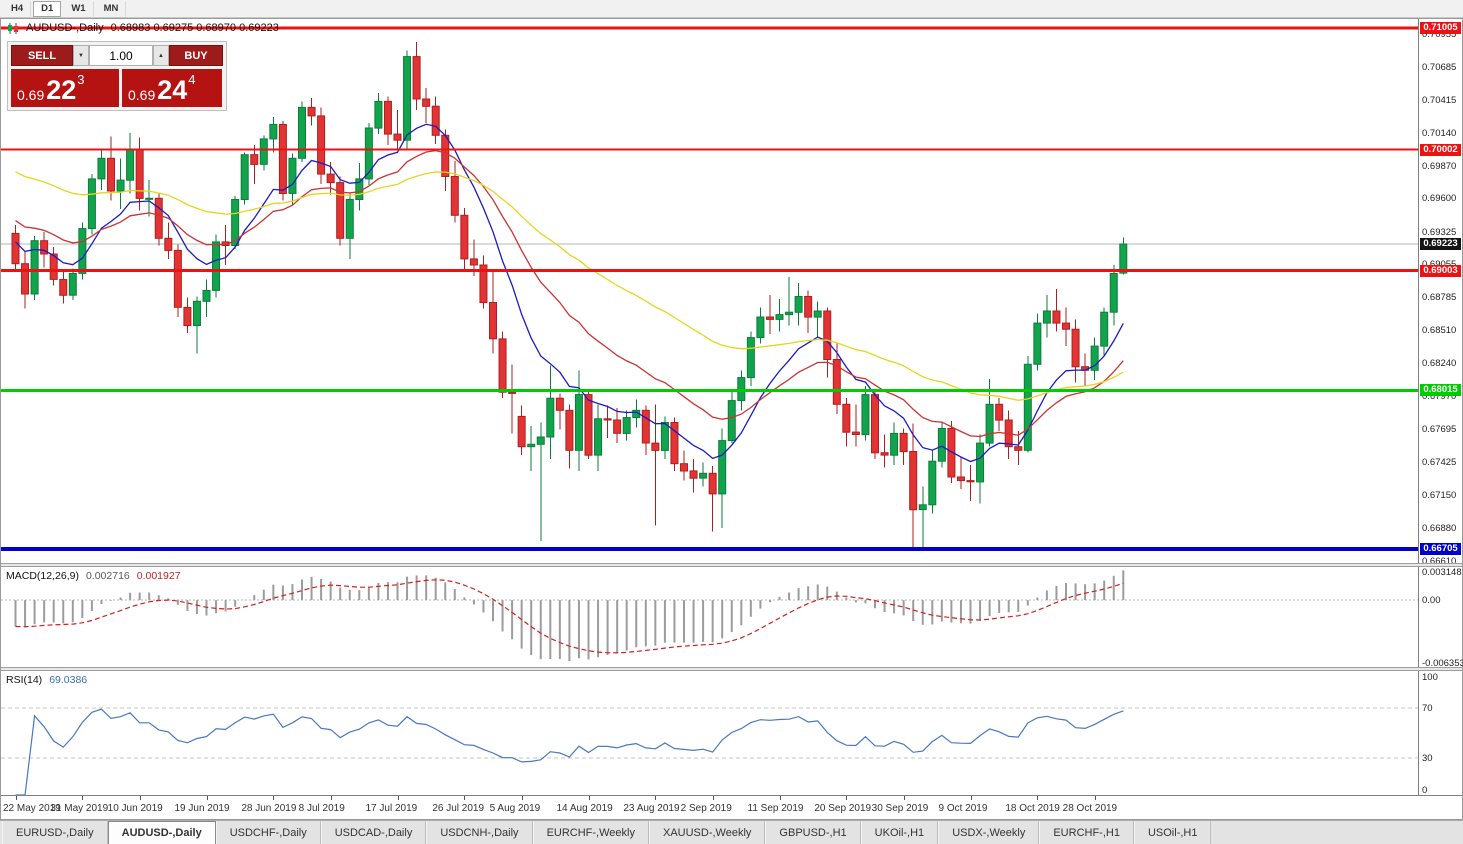 This screenshot has width=1463, height=844. I want to click on volume-decrease-button: ▼, so click(81, 55).